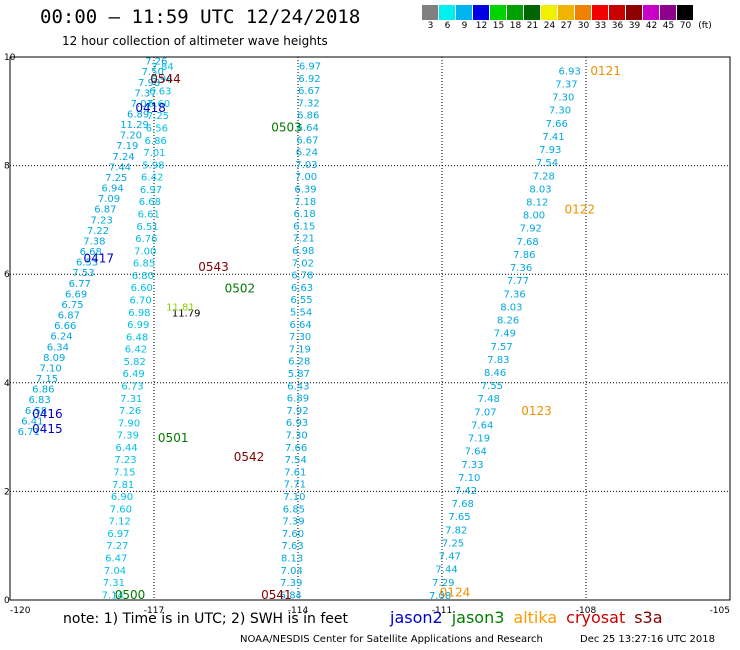  I want to click on wave-height-value: 7.30, so click(300, 337).